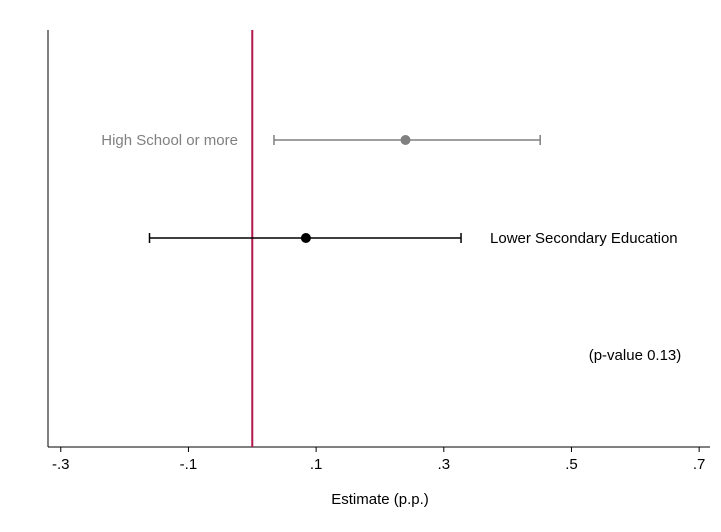  I want to click on x-tick-label: .1, so click(316, 464).